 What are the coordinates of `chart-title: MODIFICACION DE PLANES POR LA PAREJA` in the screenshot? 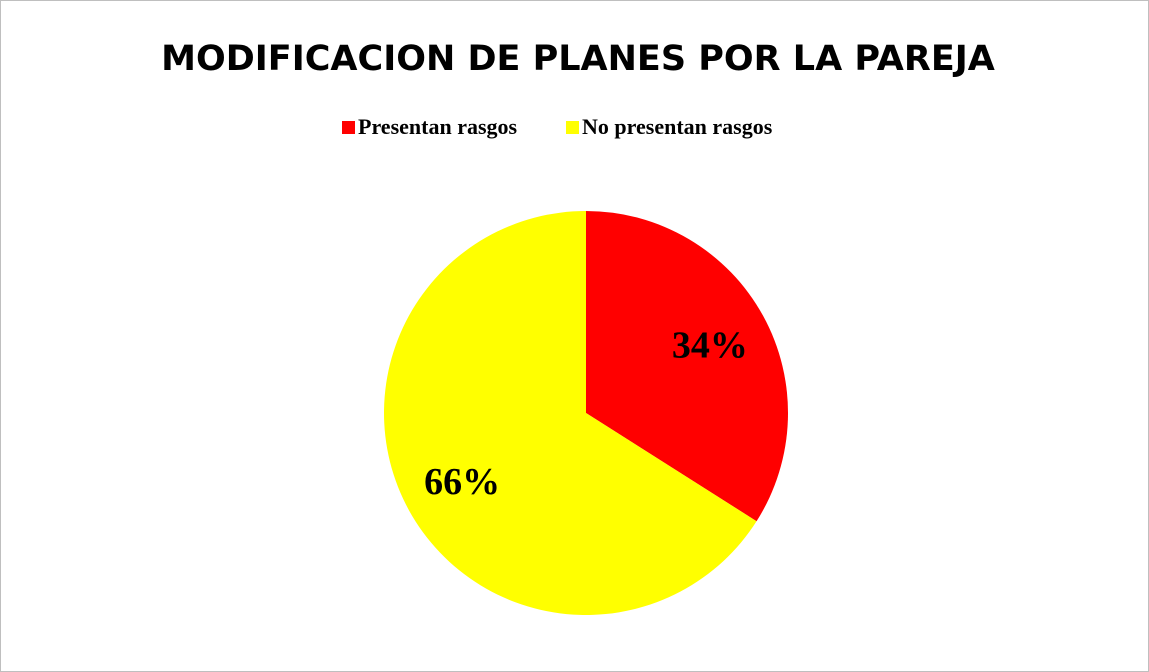 It's located at (578, 59).